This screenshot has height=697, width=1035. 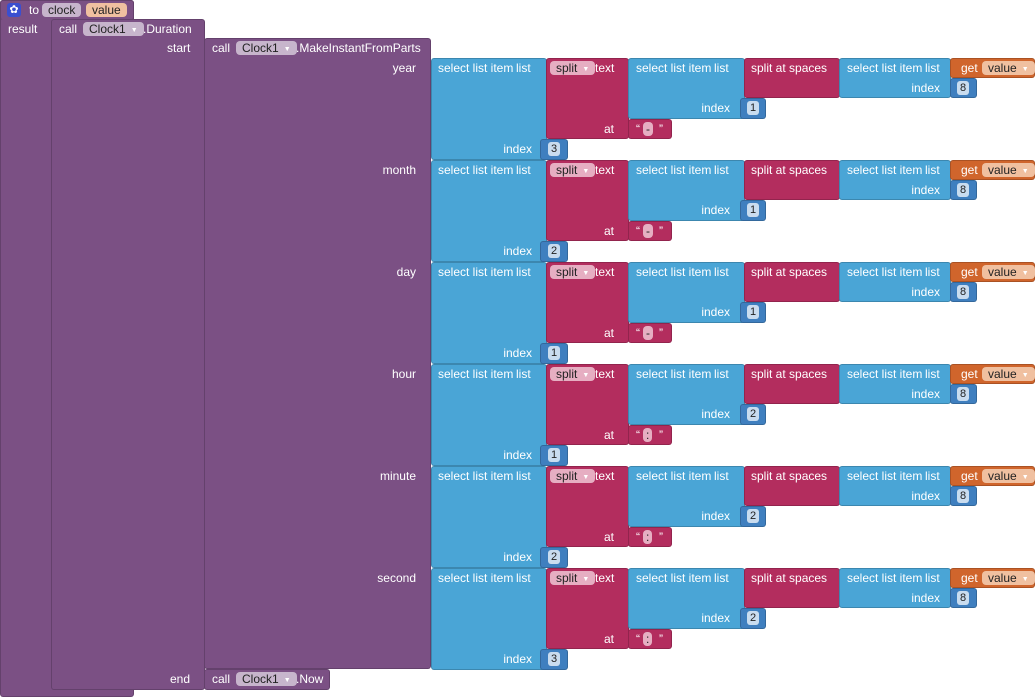 I want to click on result-label: result, so click(x=23, y=29).